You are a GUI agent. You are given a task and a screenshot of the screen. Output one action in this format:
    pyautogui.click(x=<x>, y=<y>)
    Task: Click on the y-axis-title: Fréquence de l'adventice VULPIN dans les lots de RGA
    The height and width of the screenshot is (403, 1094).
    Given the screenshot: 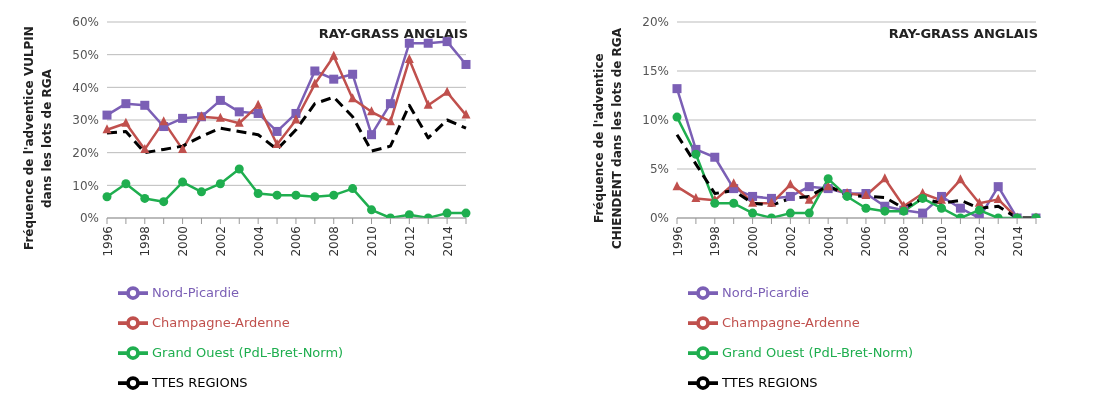 What is the action you would take?
    pyautogui.click(x=38, y=138)
    